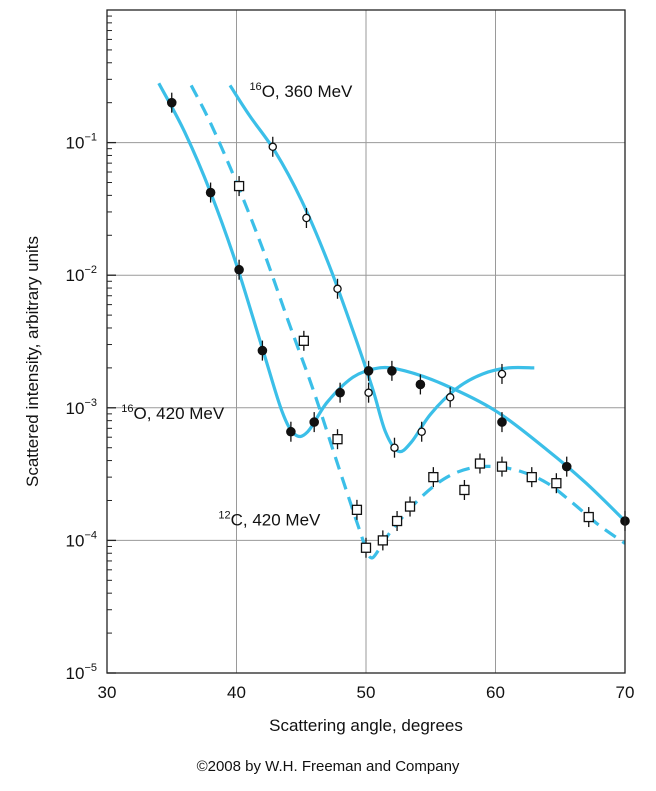 This screenshot has width=656, height=791. I want to click on y-tick-label: 10⁻⁴, so click(81, 539).